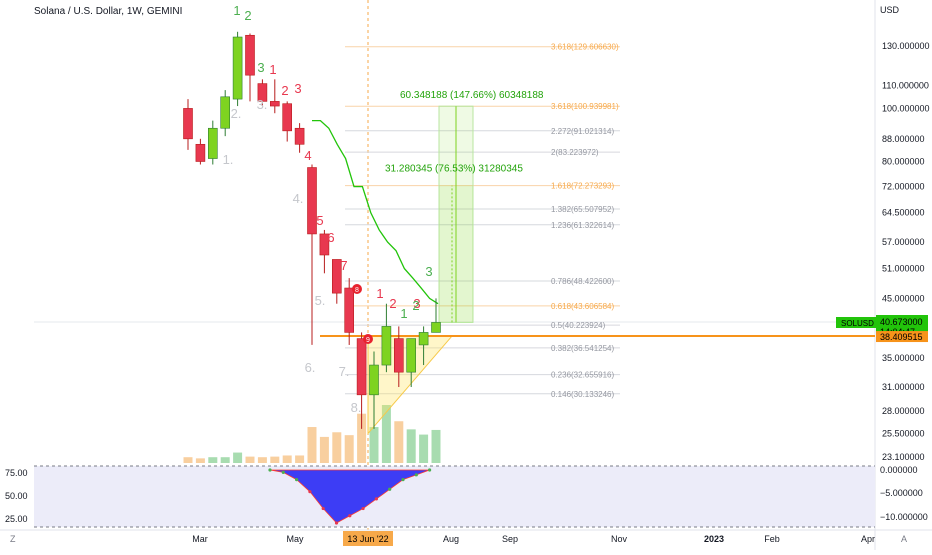  I want to click on support-price-tag, so click(902, 337).